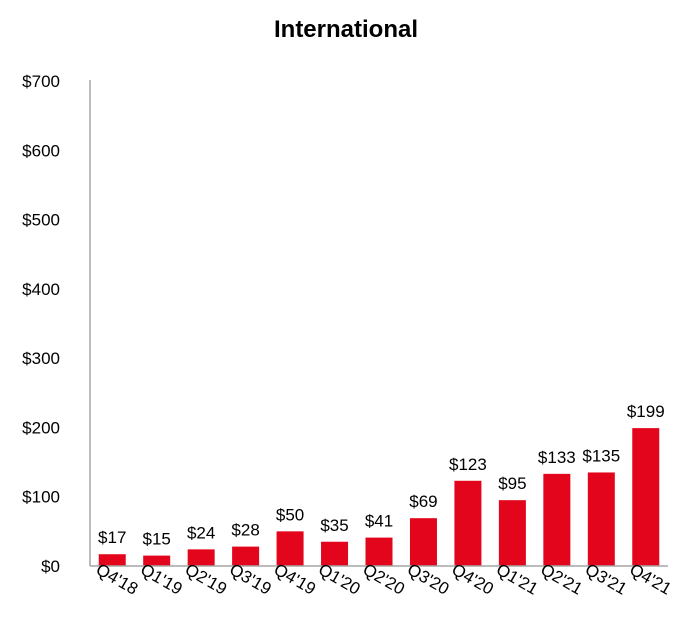 This screenshot has width=692, height=640. I want to click on data-label: $28, so click(245, 530).